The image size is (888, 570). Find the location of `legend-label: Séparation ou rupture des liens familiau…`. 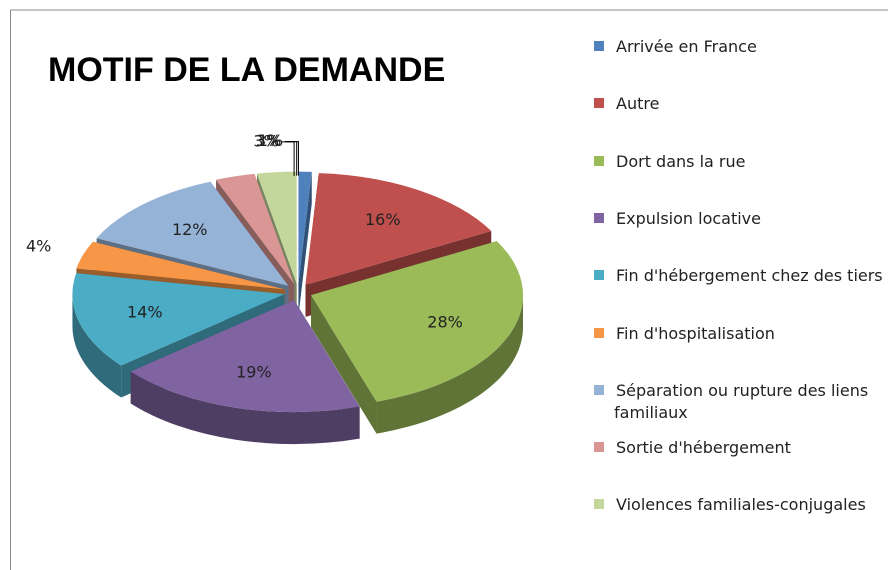

legend-label: Séparation ou rupture des liens familiau… is located at coordinates (741, 401).